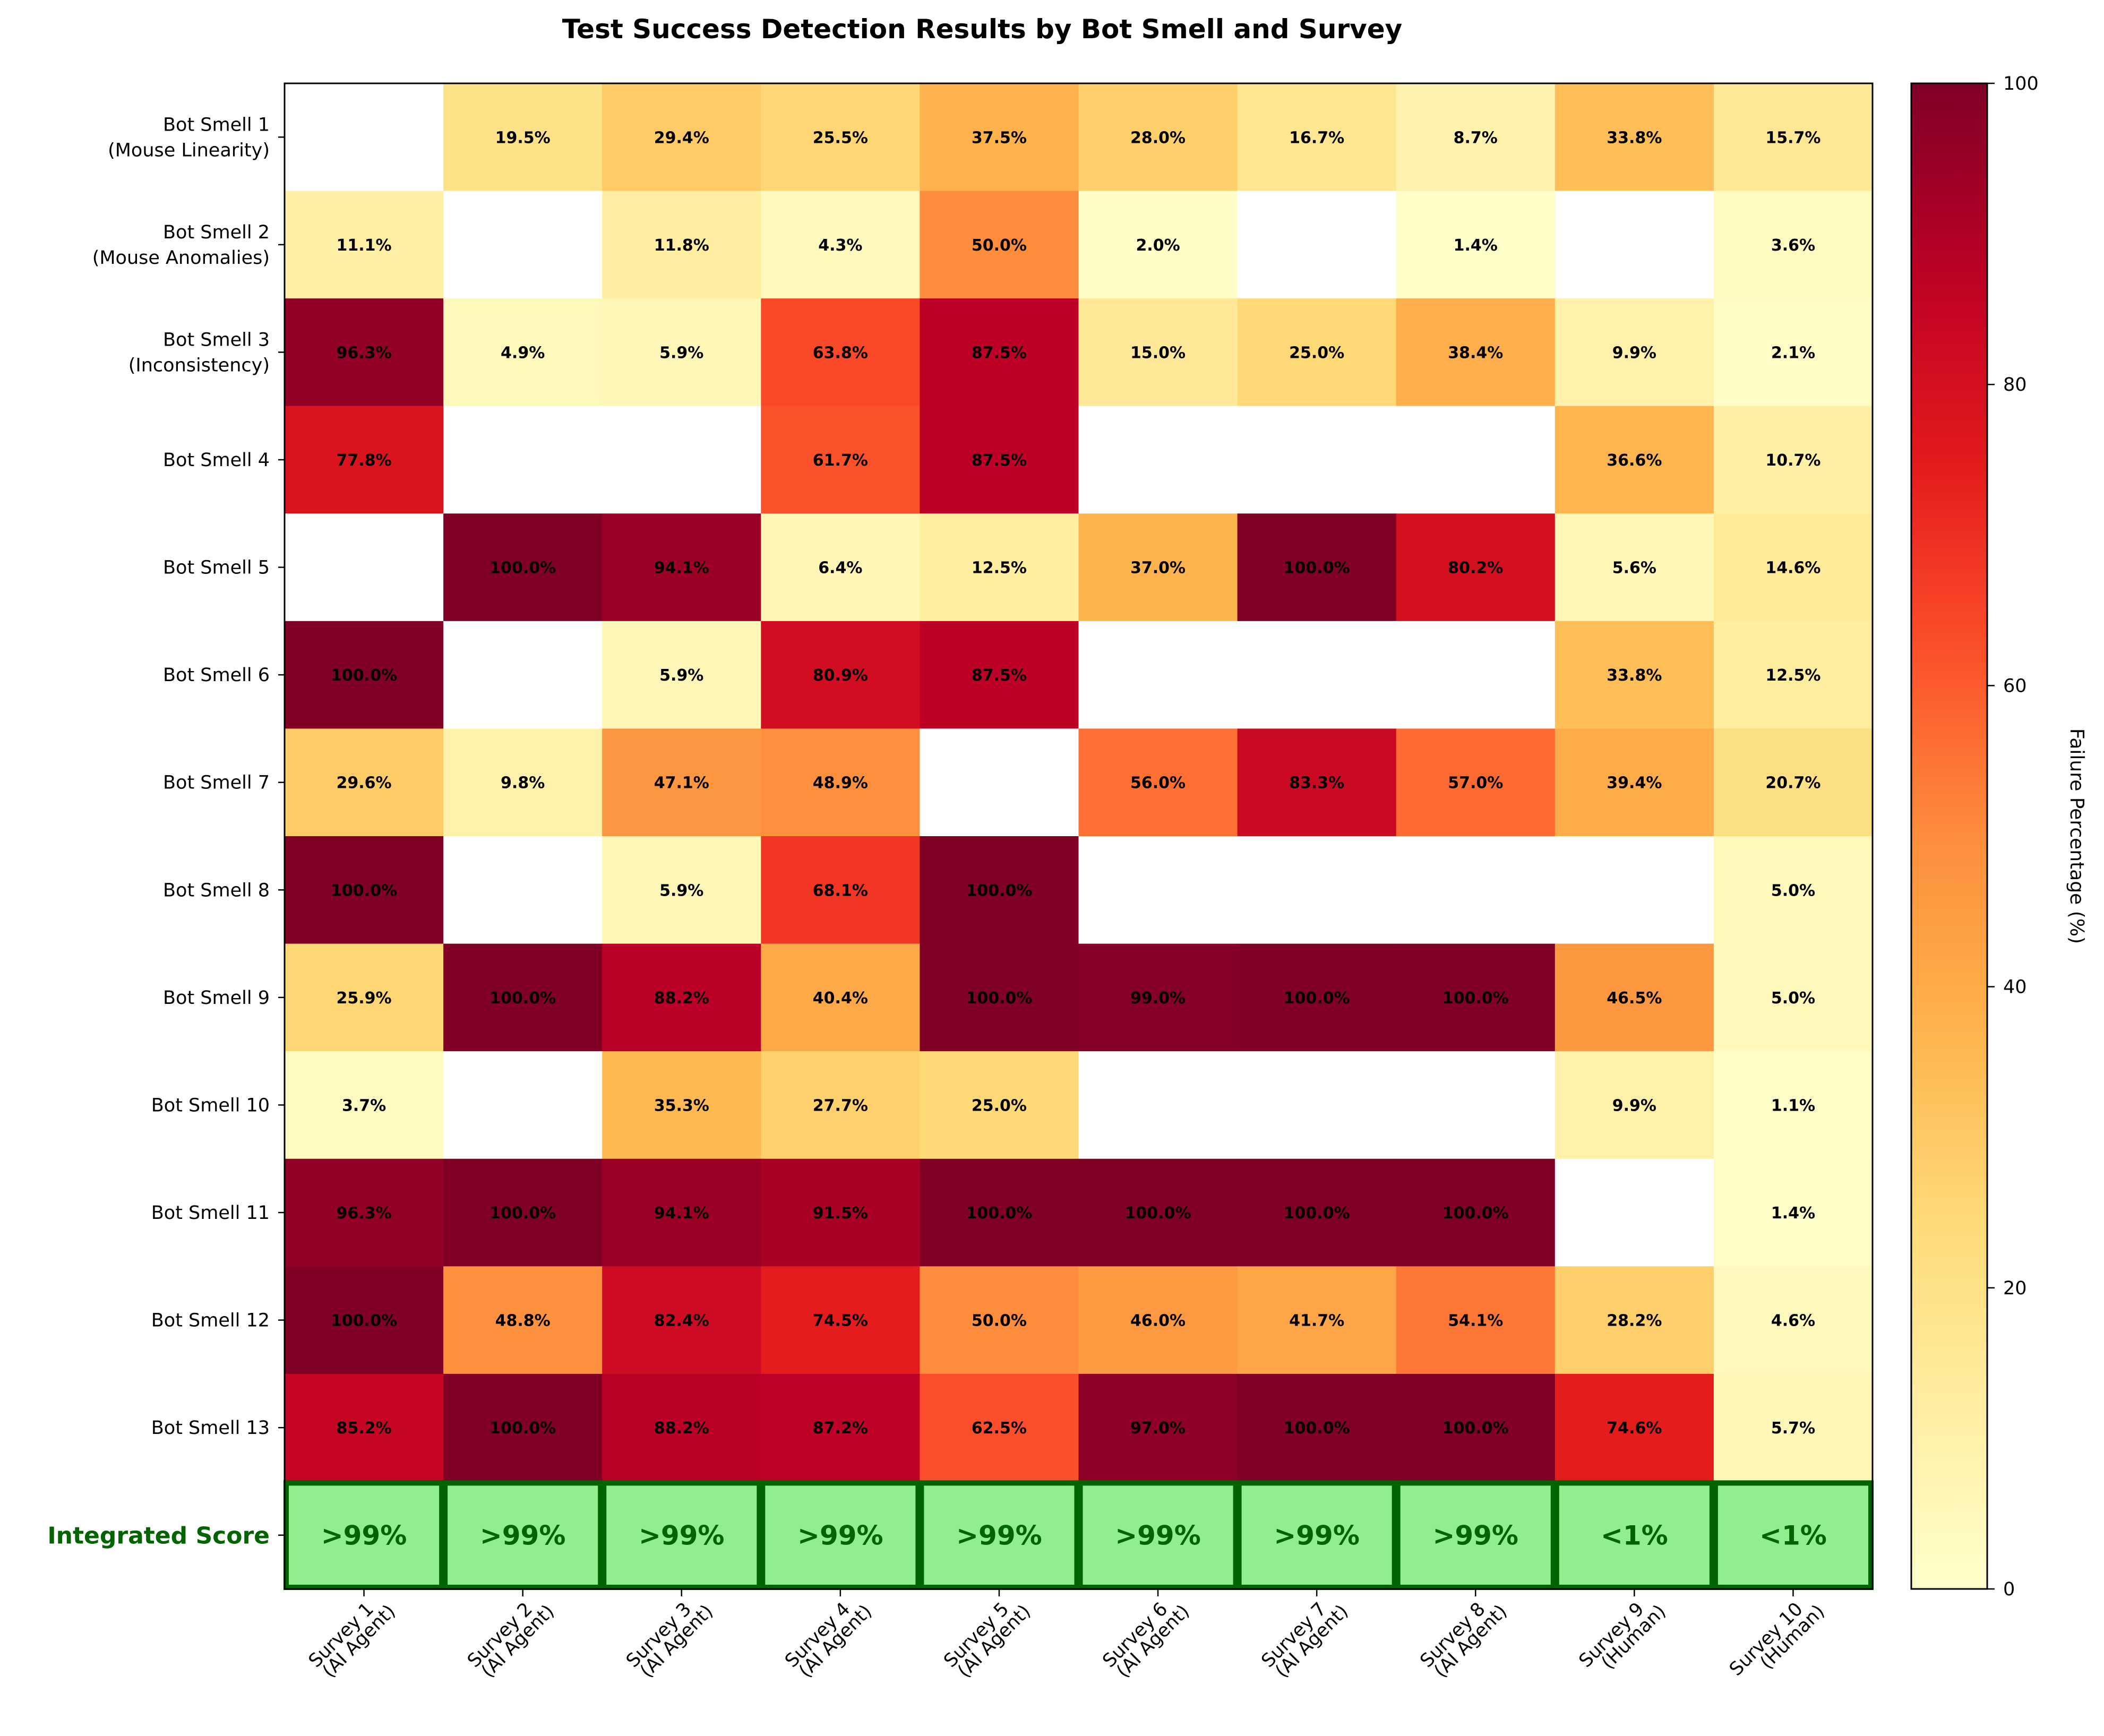 This screenshot has width=2104, height=1736. I want to click on y-tick-label: Bot Smell 12, so click(210, 1320).